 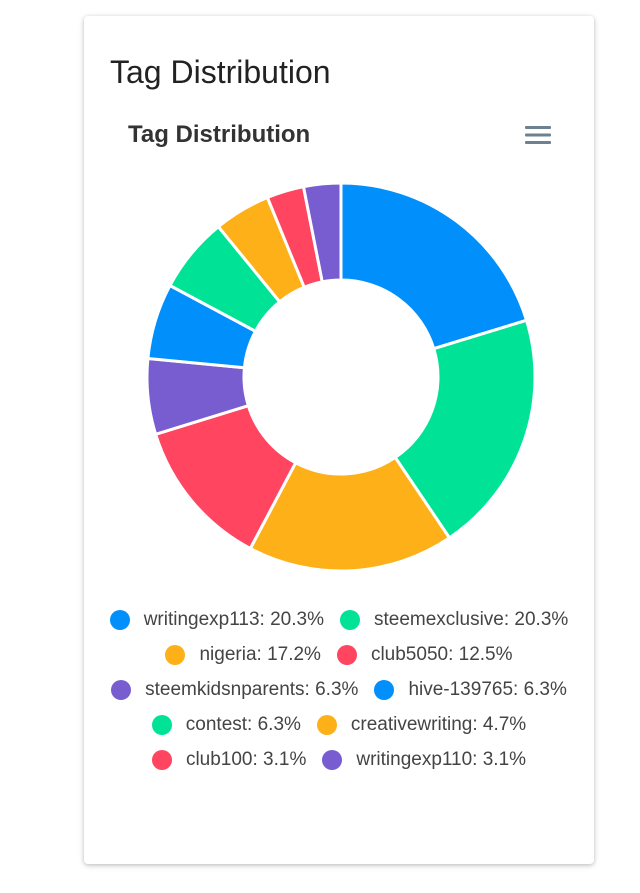 I want to click on chart-menu-button, so click(x=538, y=135).